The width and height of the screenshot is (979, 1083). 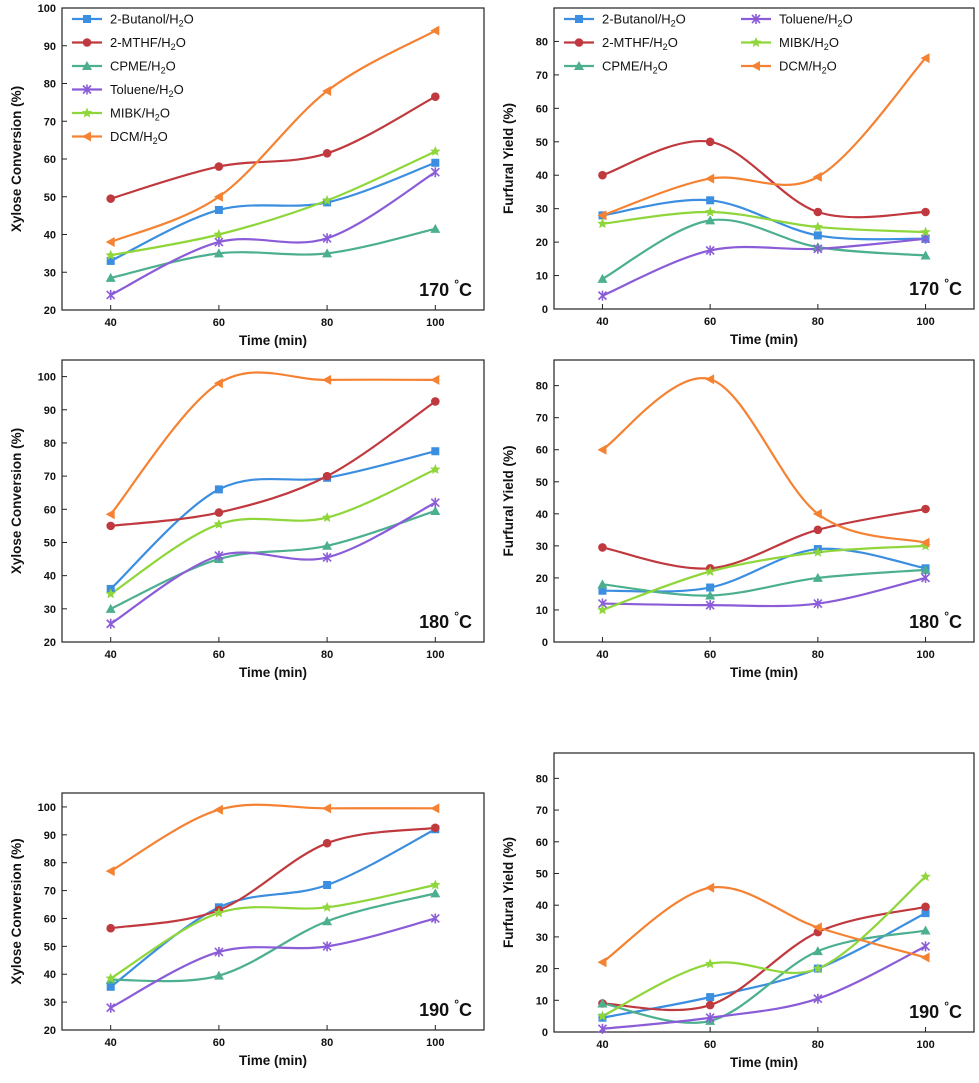 I want to click on series-line-2-butanol-h2o, so click(x=273, y=908).